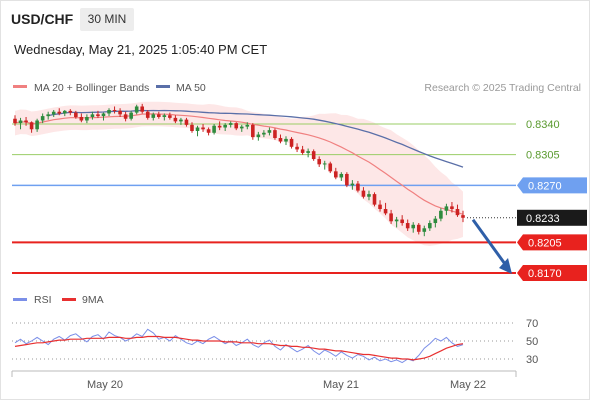 This screenshot has width=590, height=400. I want to click on rsi-axis-label: 50, so click(532, 342).